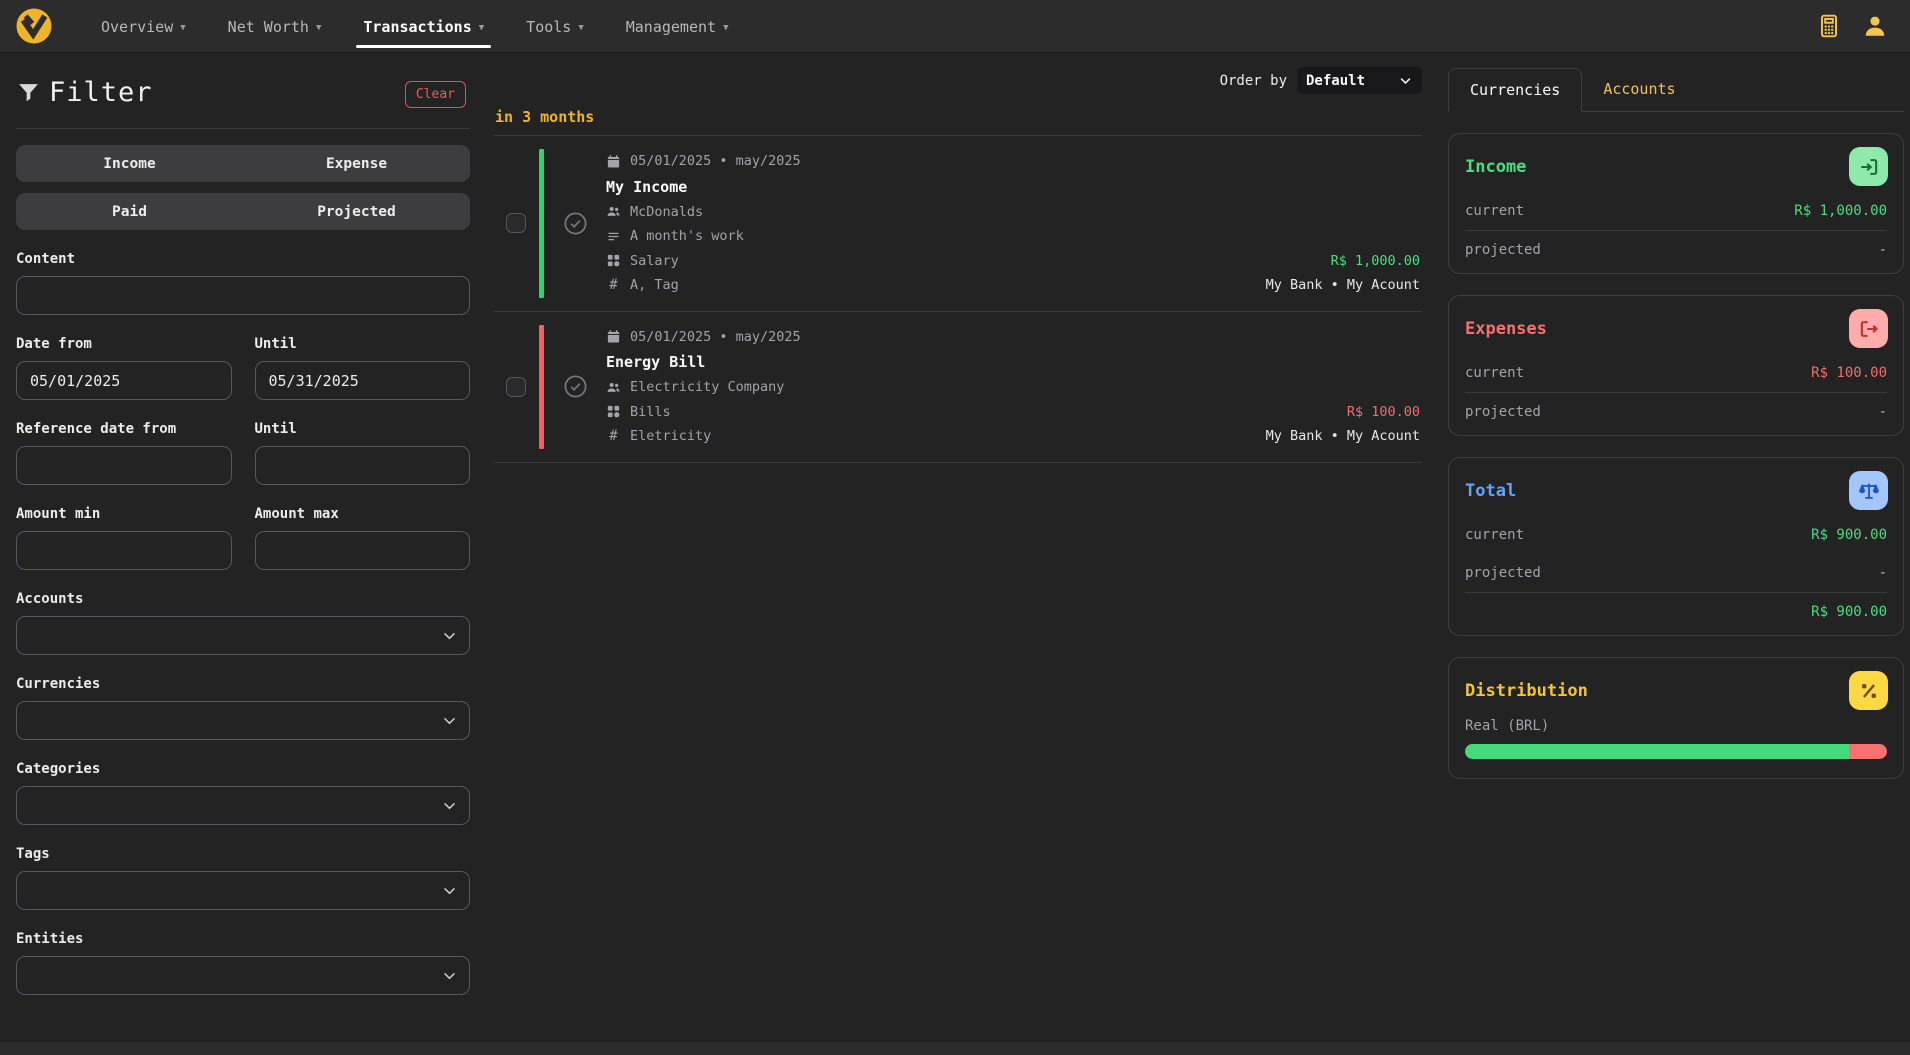 This screenshot has height=1055, width=1910. What do you see at coordinates (296, 514) in the screenshot?
I see `amount-max-label: Amount max` at bounding box center [296, 514].